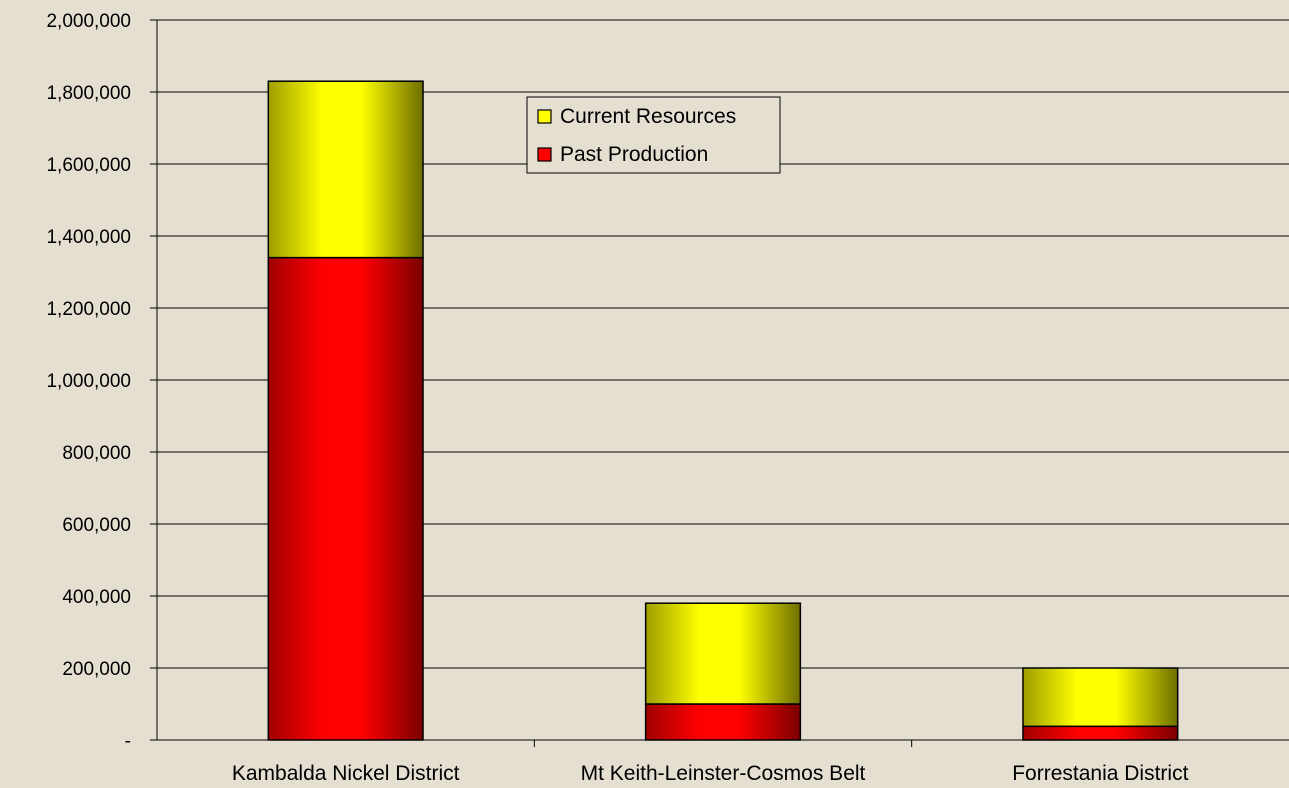  Describe the element at coordinates (96, 525) in the screenshot. I see `y-tick-label: 600,000` at that location.